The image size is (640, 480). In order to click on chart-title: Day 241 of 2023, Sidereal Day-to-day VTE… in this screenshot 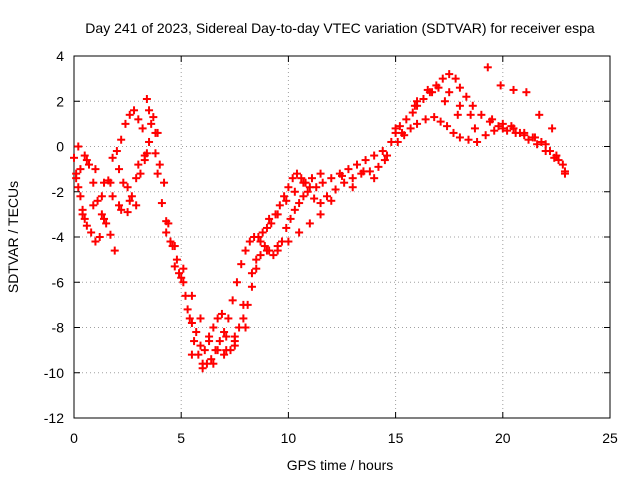, I will do `click(340, 28)`.